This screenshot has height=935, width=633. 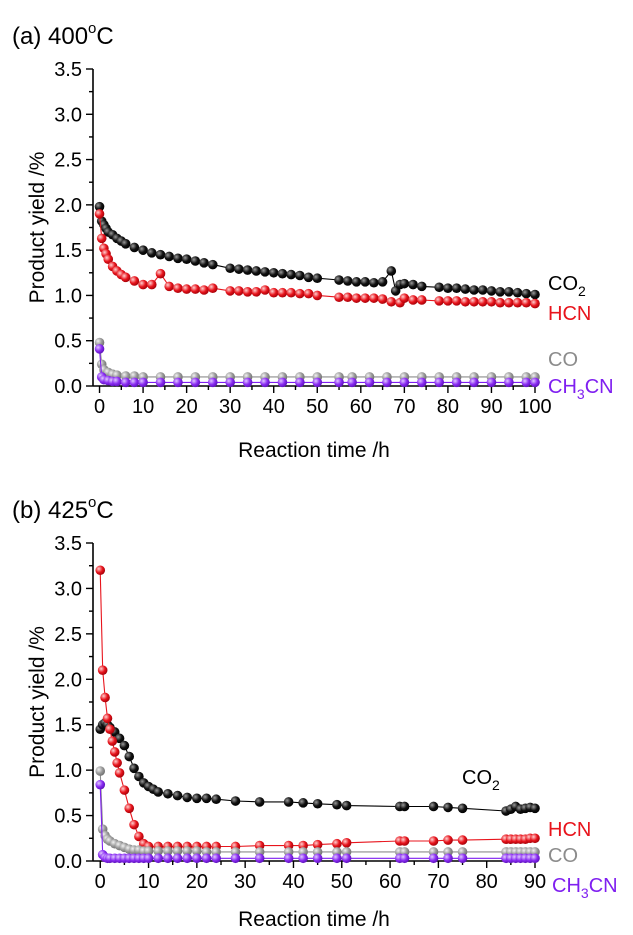 I want to click on x-tick-label: 80, so click(x=487, y=882).